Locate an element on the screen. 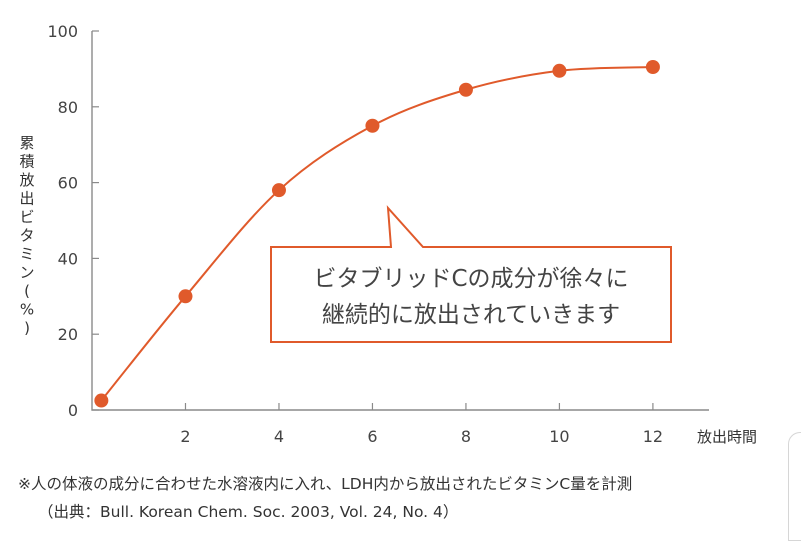 This screenshot has height=541, width=801. y-axis-label-char: ミ is located at coordinates (26, 254).